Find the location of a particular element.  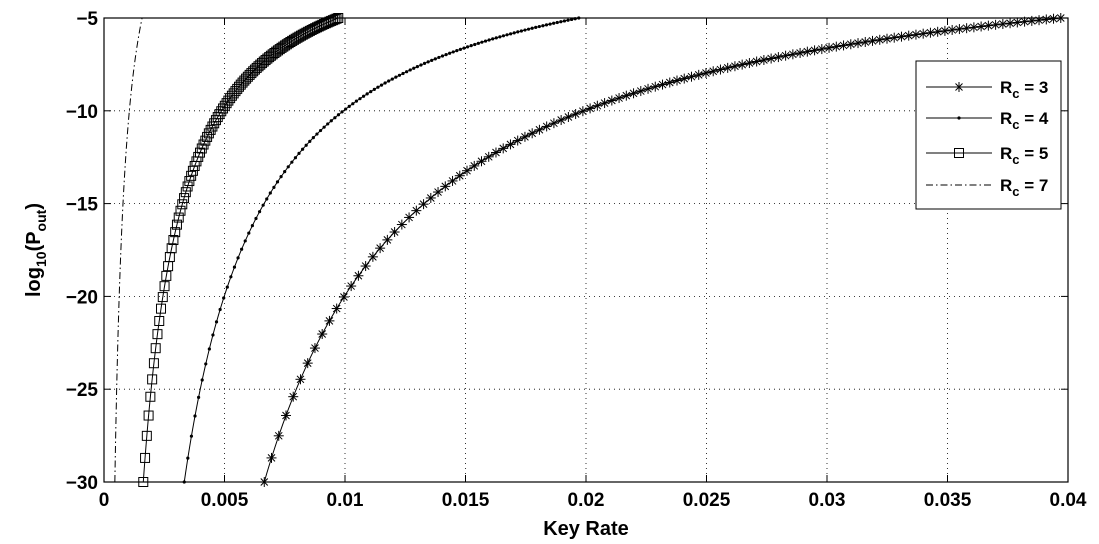

svg-text: log10(Pout) is located at coordinates (36, 250).